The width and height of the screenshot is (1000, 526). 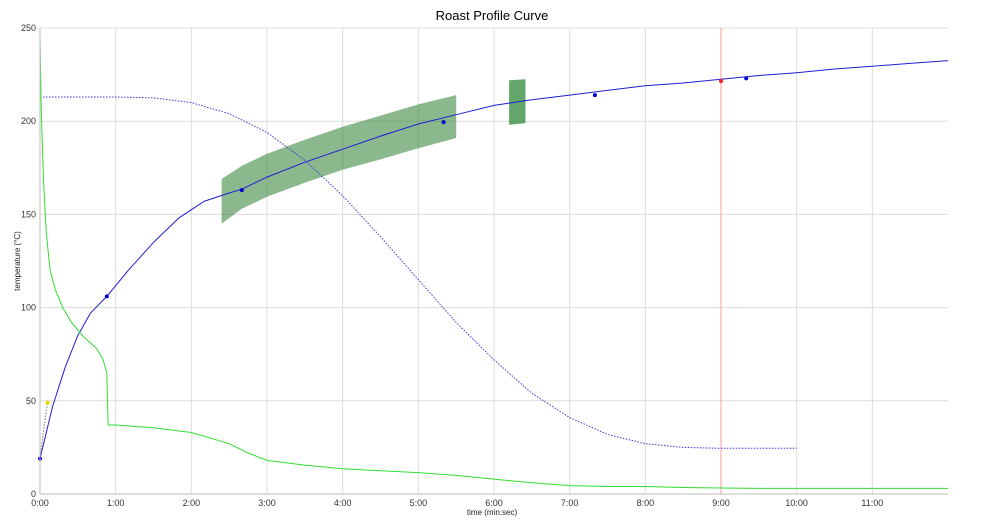 I want to click on x-tick-label: 5:00, so click(x=419, y=503).